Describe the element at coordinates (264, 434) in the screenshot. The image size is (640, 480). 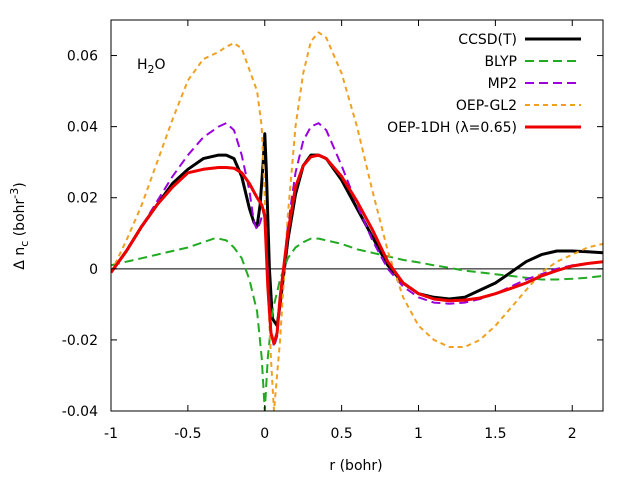
I see `x-tick-label: 0` at that location.